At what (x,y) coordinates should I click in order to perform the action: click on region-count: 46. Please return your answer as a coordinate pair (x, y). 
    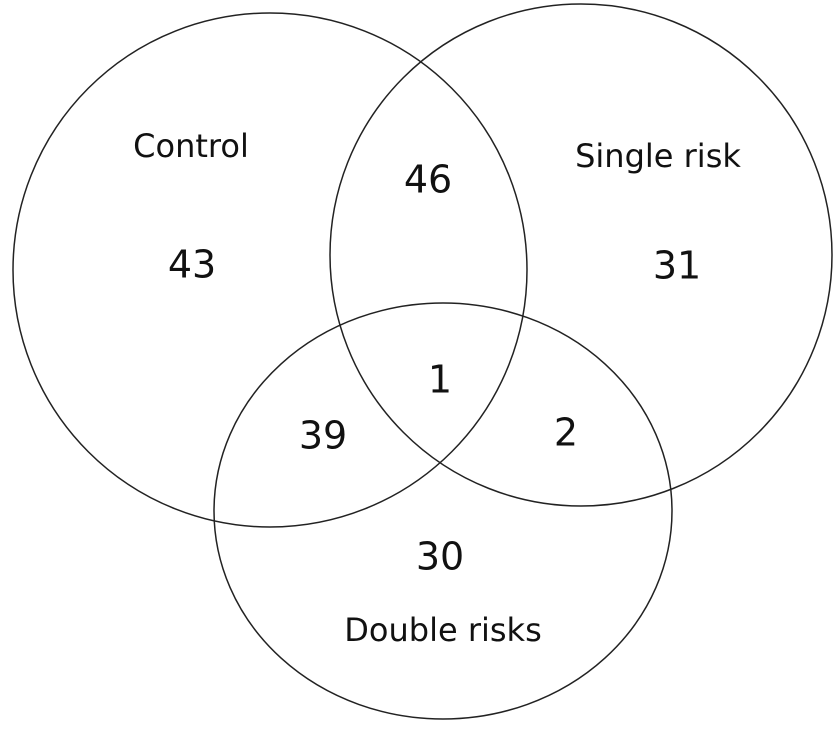
    Looking at the image, I should click on (428, 180).